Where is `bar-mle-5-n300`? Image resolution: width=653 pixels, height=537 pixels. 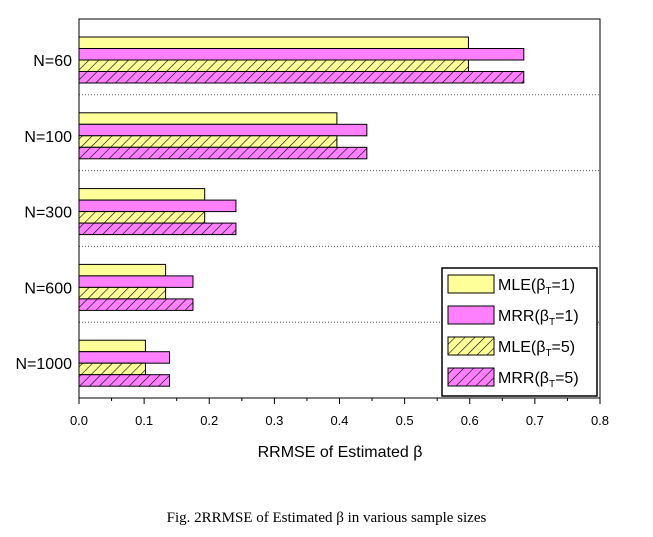
bar-mle-5-n300 is located at coordinates (142, 217).